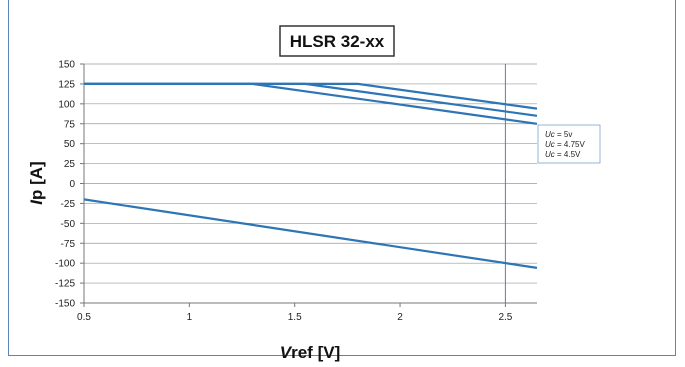 The height and width of the screenshot is (367, 685). I want to click on y-tick-label-2: 100, so click(66, 104).